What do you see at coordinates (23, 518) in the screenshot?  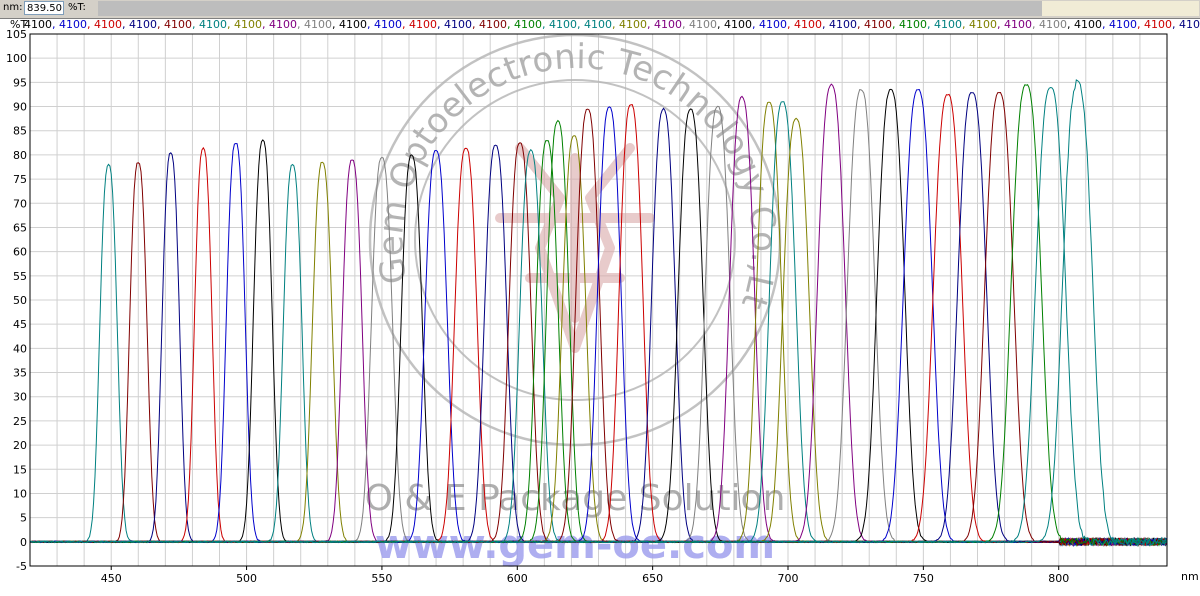 I see `y-tick-label: 5` at bounding box center [23, 518].